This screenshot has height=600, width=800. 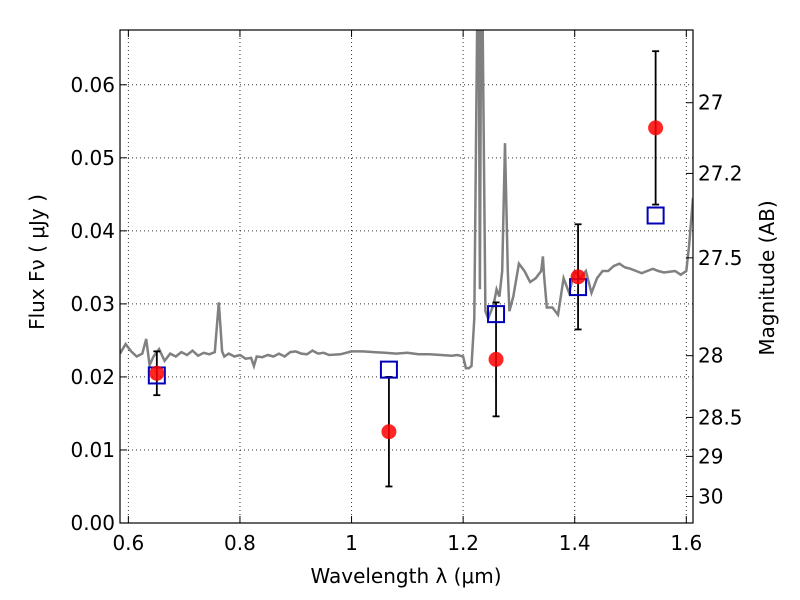 I want to click on y-tick-label: 0.01, so click(x=92, y=450).